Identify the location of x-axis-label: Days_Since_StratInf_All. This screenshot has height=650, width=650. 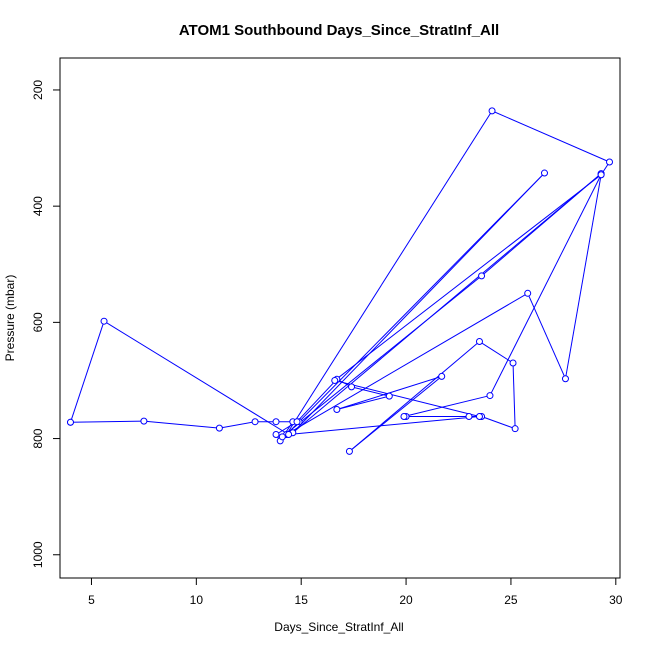
(338, 627).